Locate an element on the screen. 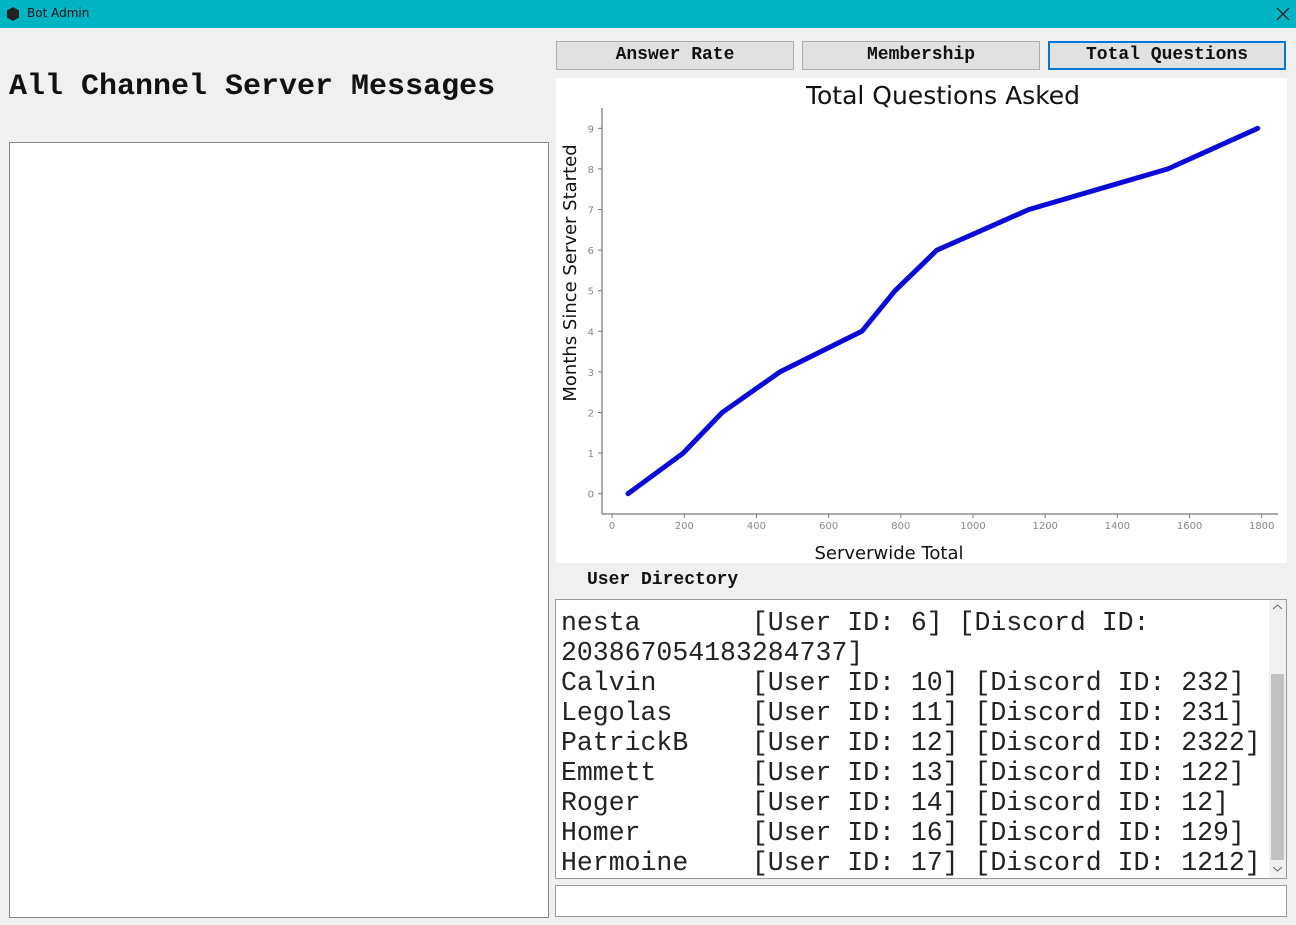 The image size is (1296, 925). y-tick-label: 8 is located at coordinates (591, 170).